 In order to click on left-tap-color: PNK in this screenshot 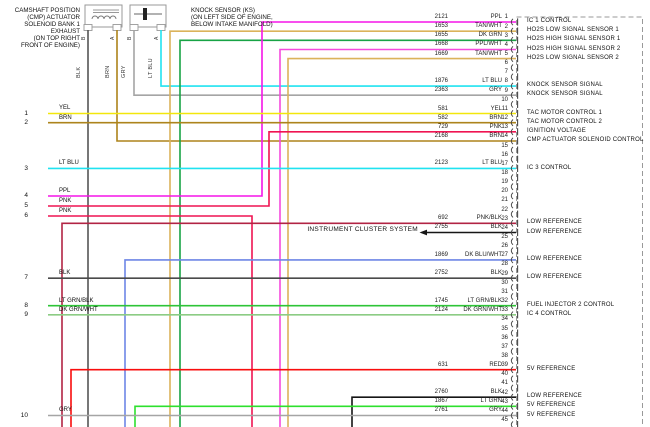, I will do `click(65, 200)`.